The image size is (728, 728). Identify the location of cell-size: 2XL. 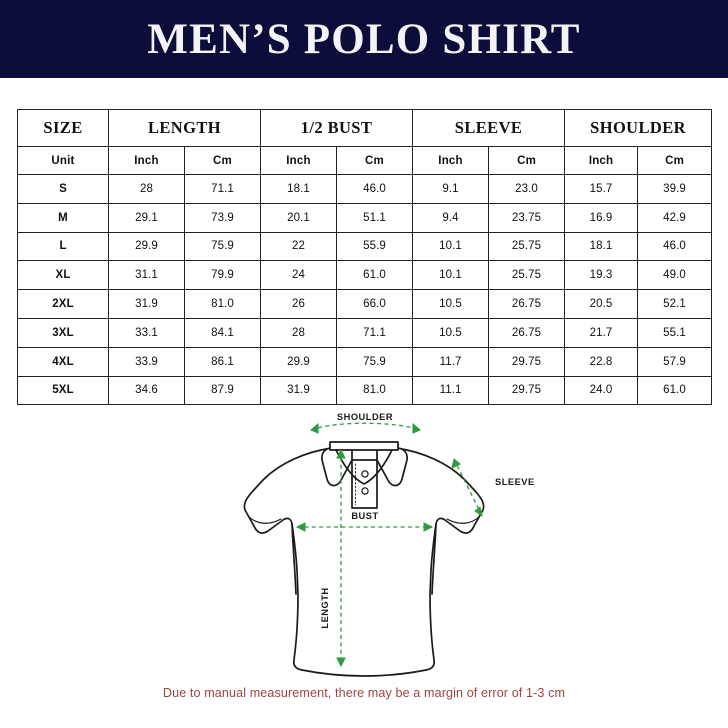
(63, 304).